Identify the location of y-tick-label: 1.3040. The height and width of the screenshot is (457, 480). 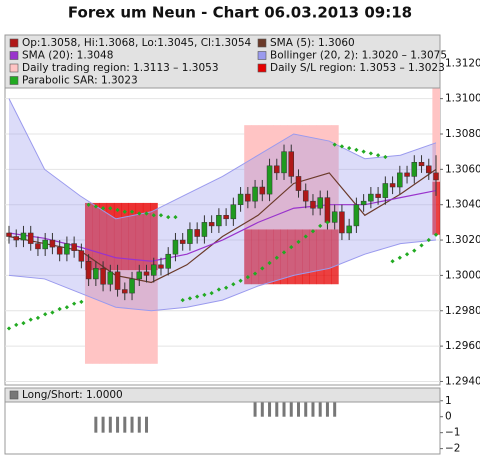
(462, 205).